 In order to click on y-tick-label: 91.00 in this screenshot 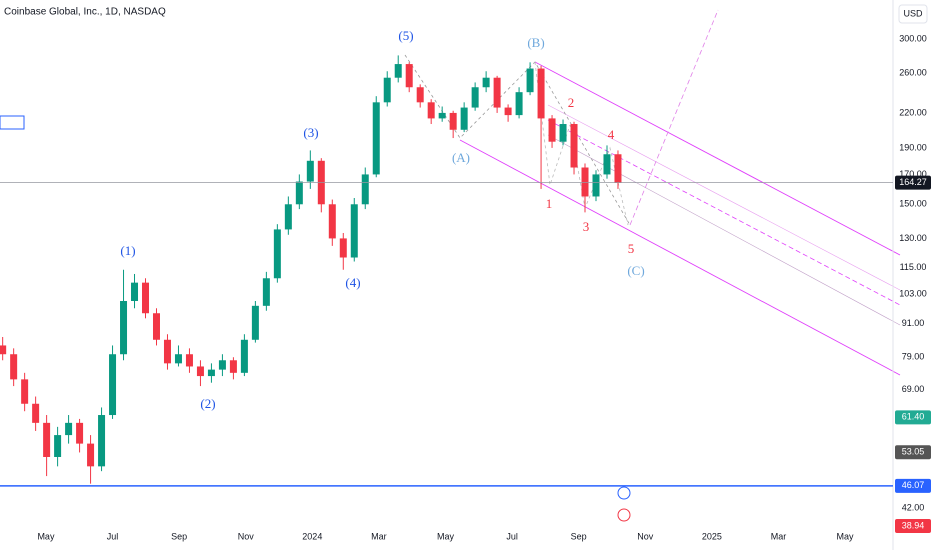, I will do `click(913, 323)`.